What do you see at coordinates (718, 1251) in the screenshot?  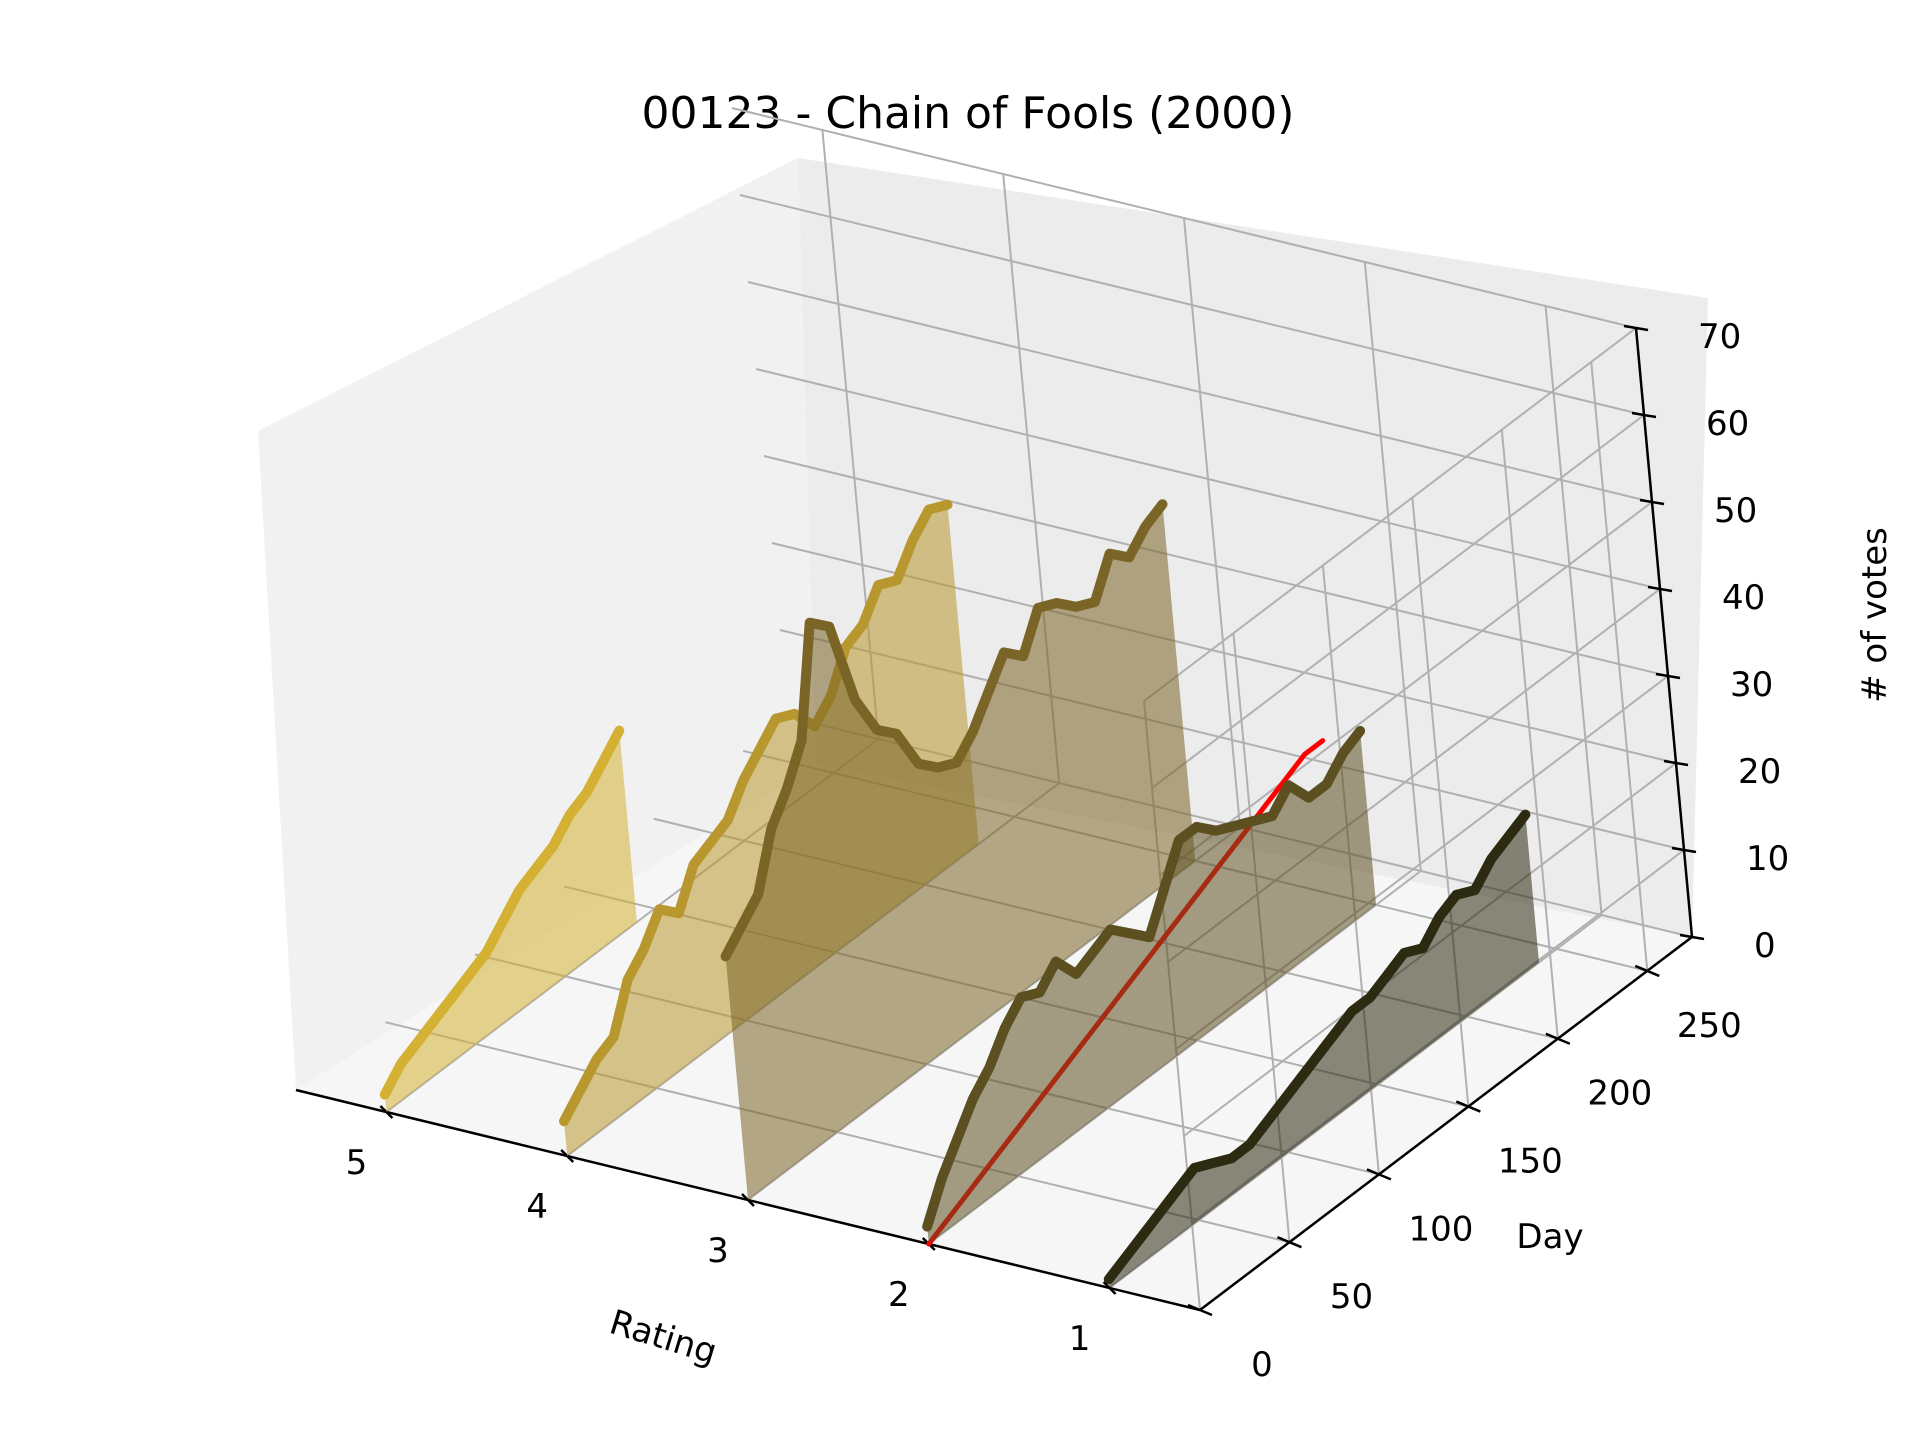 I see `x-tick-label: 3` at bounding box center [718, 1251].